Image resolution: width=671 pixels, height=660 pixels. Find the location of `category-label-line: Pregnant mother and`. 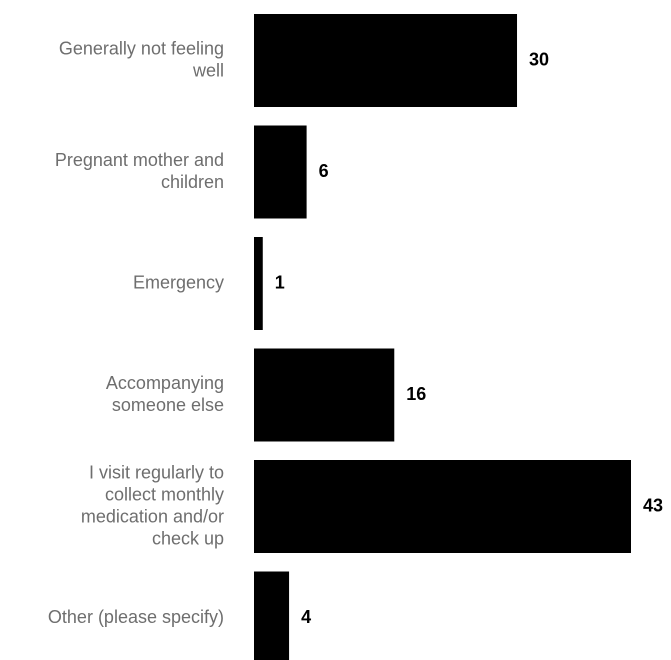

category-label-line: Pregnant mother and is located at coordinates (139, 160).